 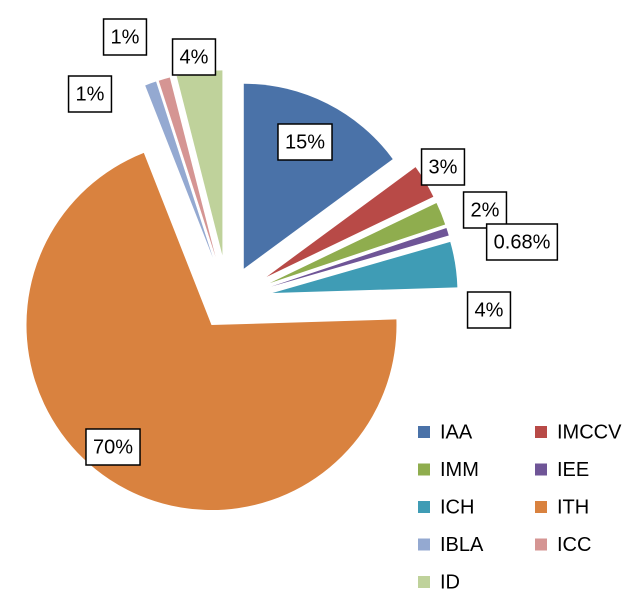 I want to click on data-label: 2%, so click(x=485, y=210).